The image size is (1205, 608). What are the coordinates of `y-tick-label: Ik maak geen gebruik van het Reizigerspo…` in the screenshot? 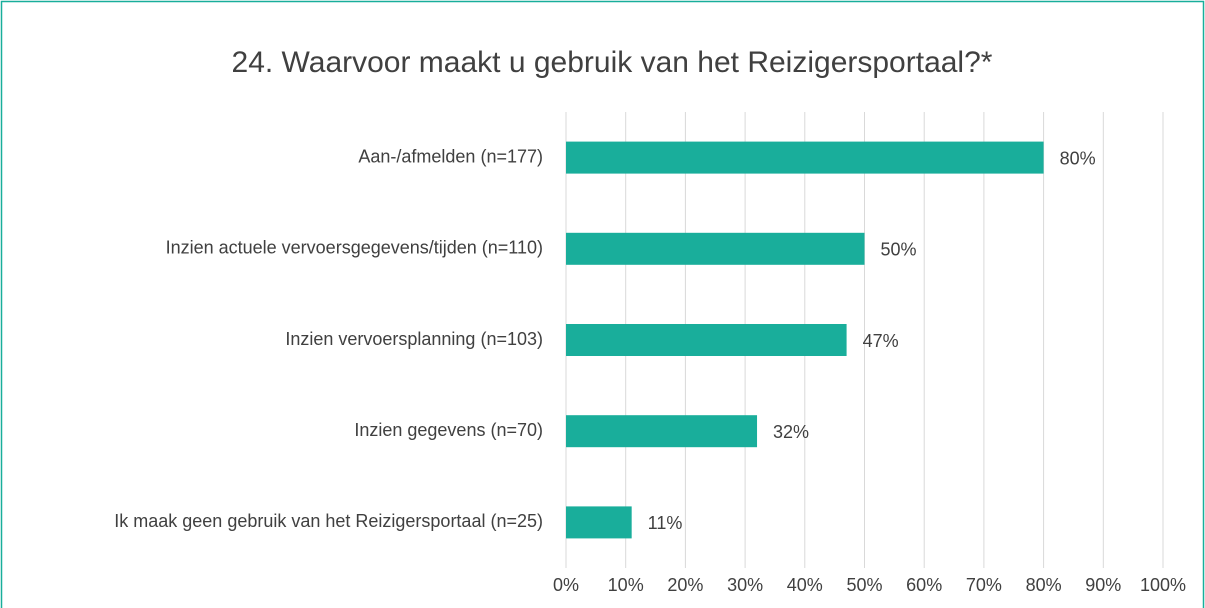 It's located at (328, 521).